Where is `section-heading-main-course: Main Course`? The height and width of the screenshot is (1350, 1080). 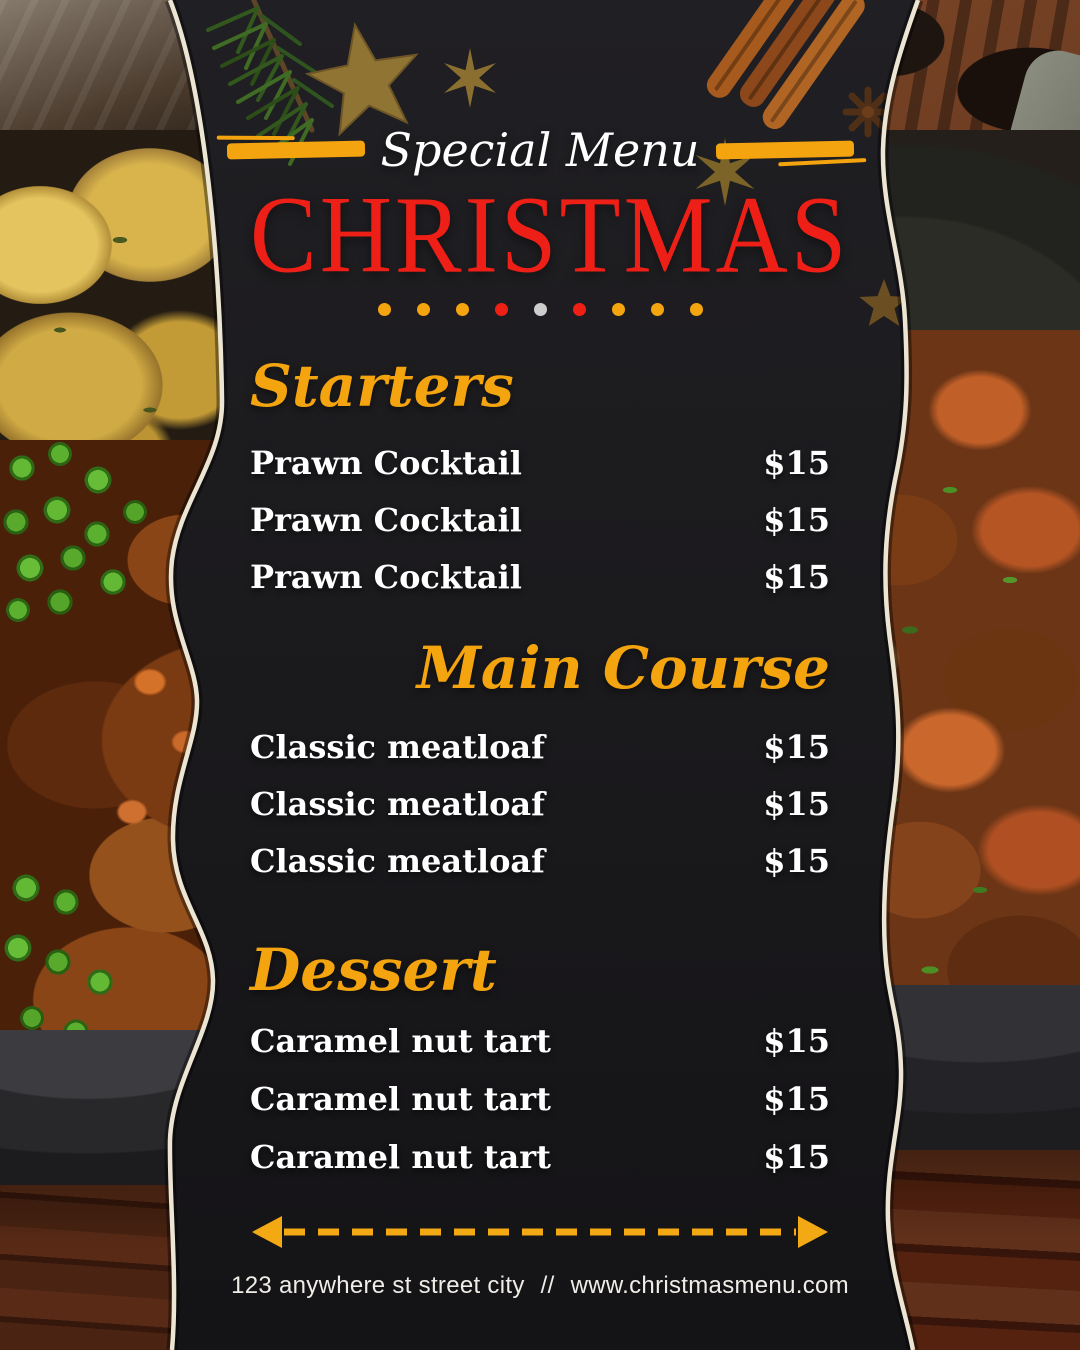 section-heading-main-course: Main Course is located at coordinates (623, 668).